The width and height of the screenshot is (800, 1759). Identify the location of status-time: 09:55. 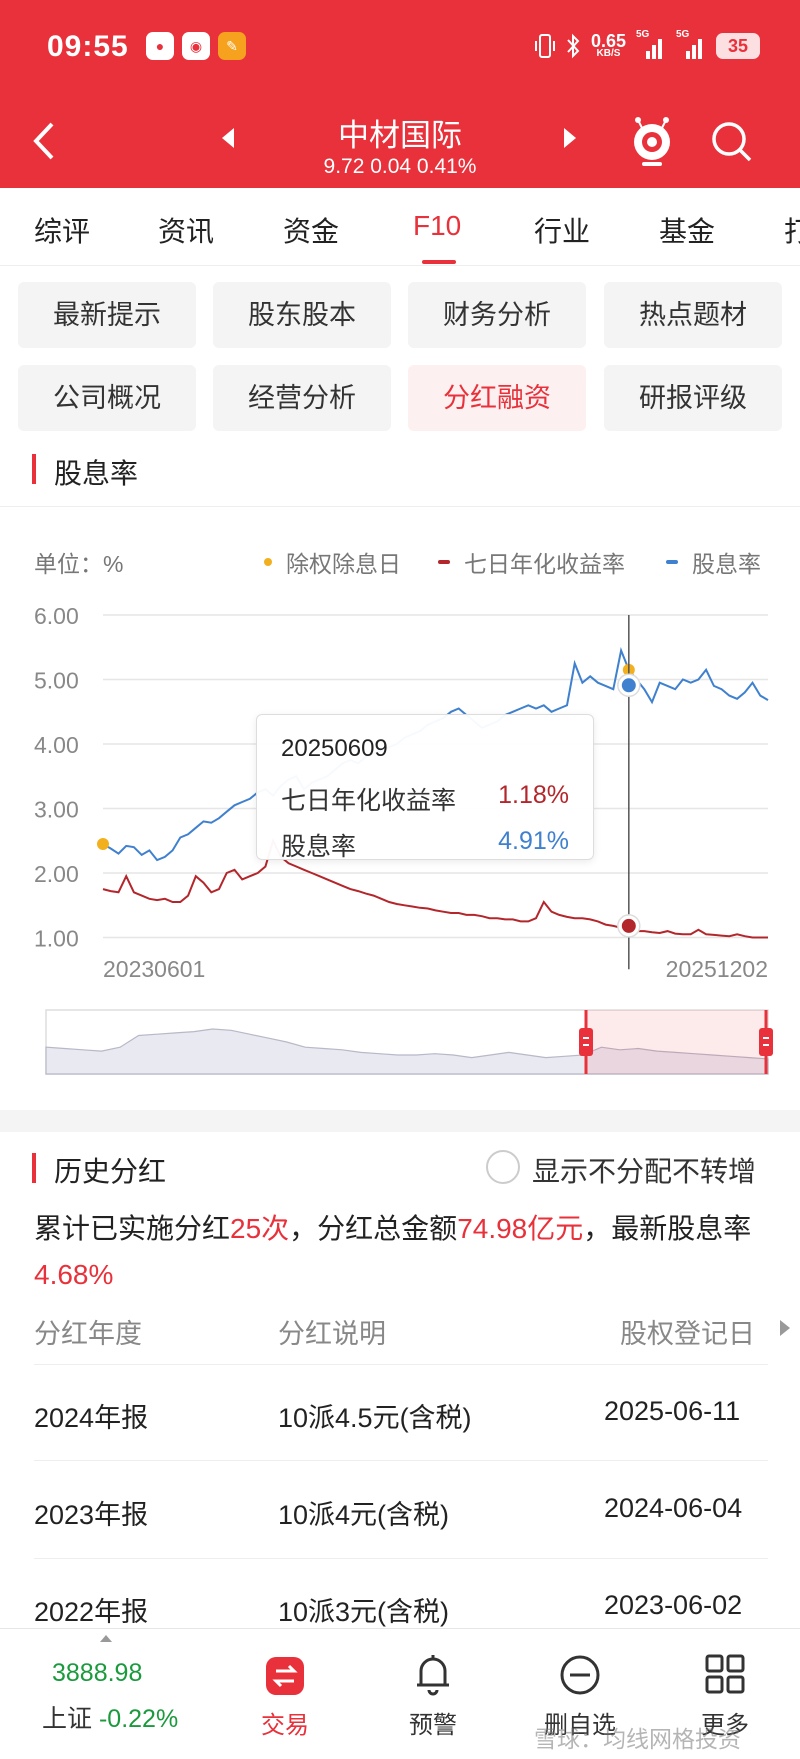
(88, 46).